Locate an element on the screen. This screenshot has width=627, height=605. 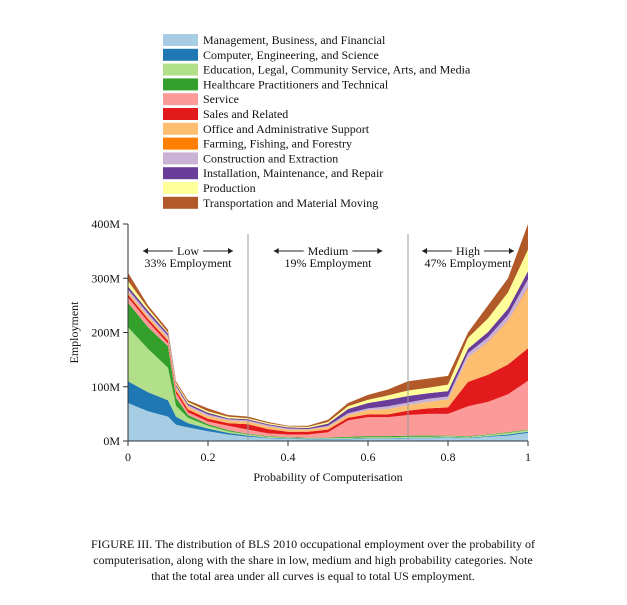
legend-label: Construction and Extraction is located at coordinates (270, 158).